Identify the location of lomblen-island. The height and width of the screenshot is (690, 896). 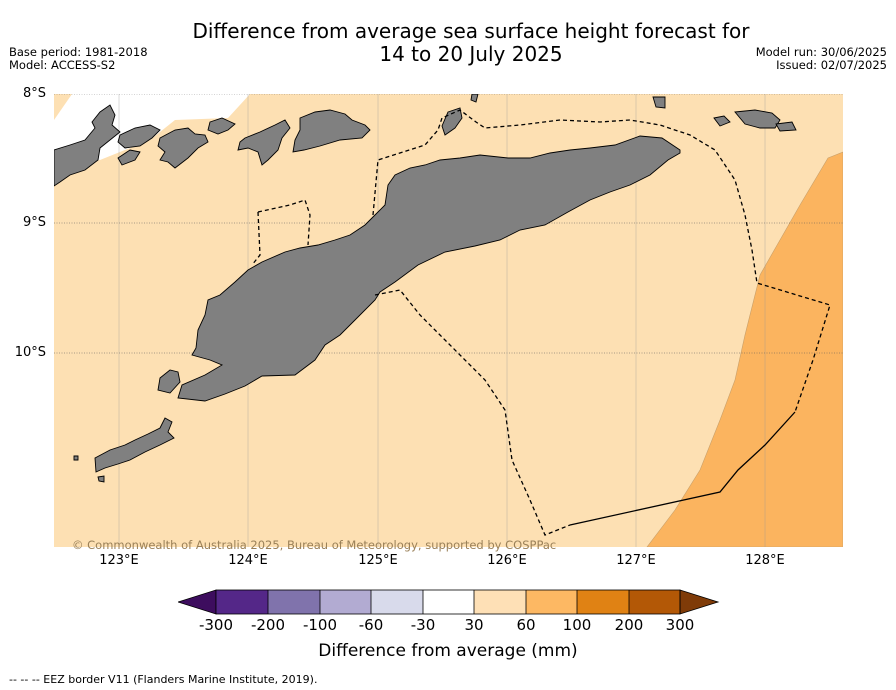
(183, 148).